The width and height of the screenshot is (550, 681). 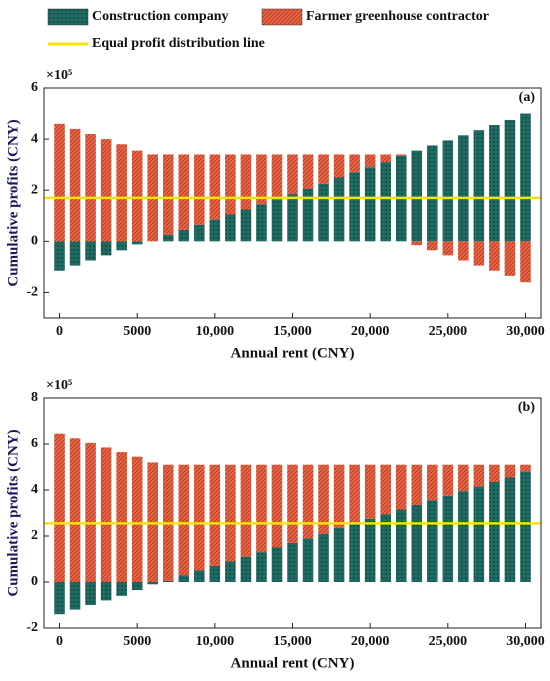 I want to click on x-tick-label: 15,000, so click(x=292, y=641).